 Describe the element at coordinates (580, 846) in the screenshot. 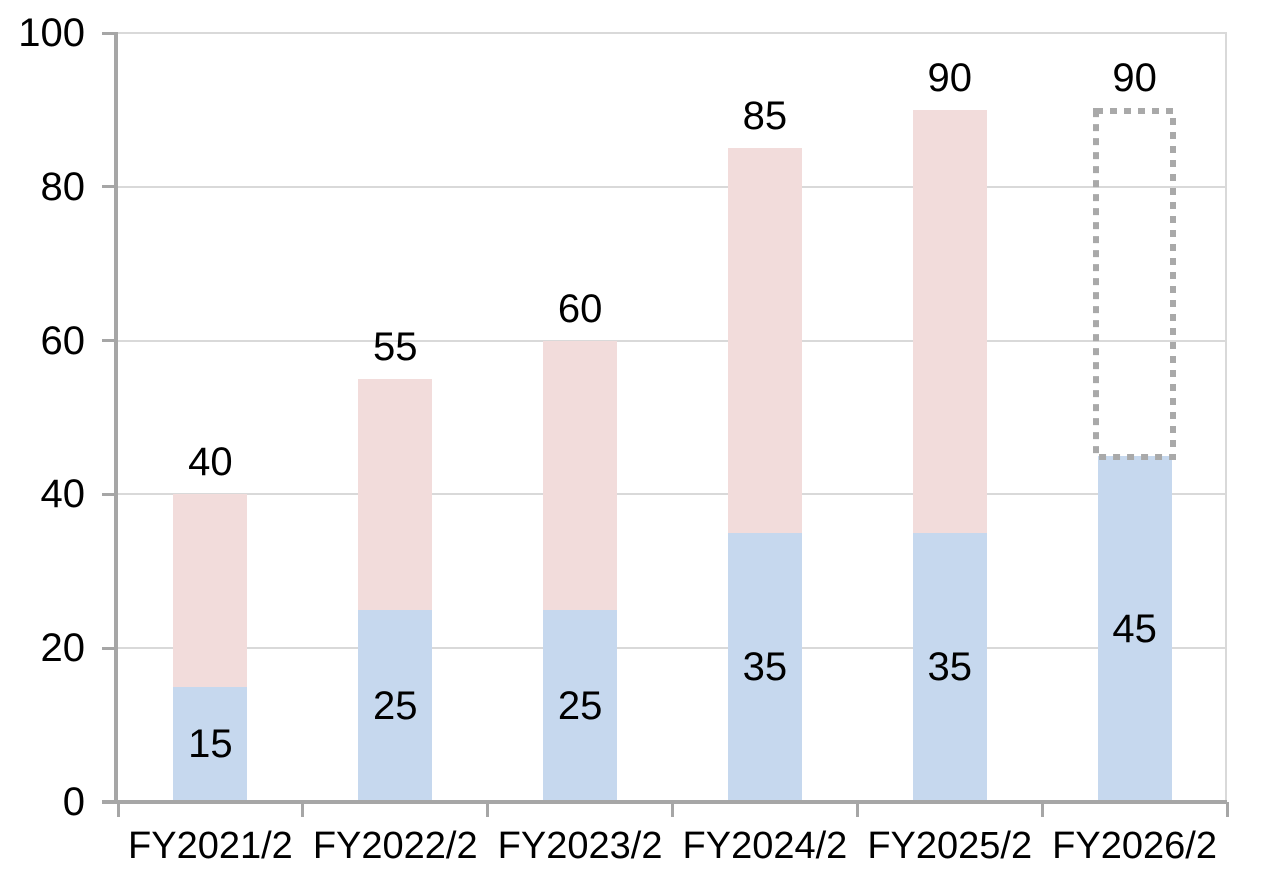

I see `x-category-label: FY2023/2` at that location.